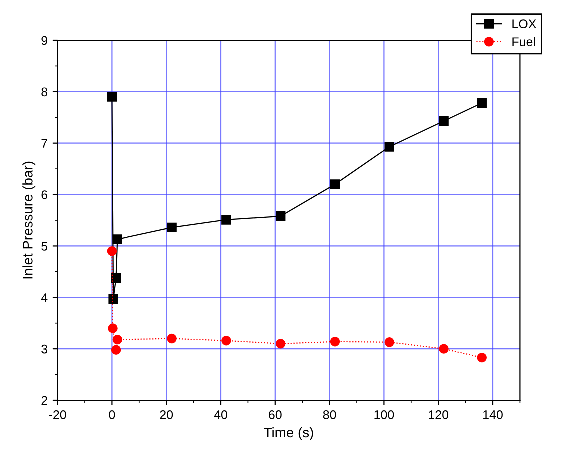 Image resolution: width=578 pixels, height=450 pixels. What do you see at coordinates (167, 415) in the screenshot?
I see `x-tick-label: 20` at bounding box center [167, 415].